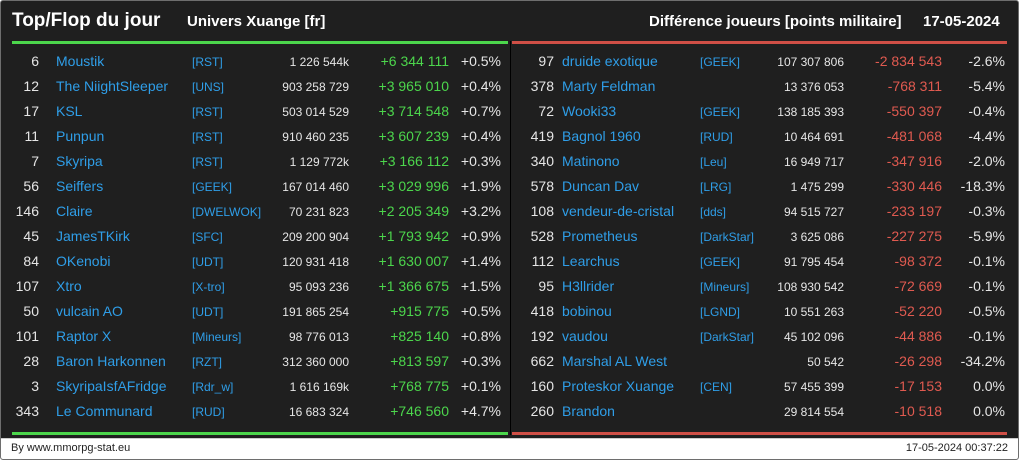 The image size is (1019, 460). I want to click on top-row: 107 Xtro [X-tro] 95 093 236 +1 366 675 +1.5%, so click(255, 286).